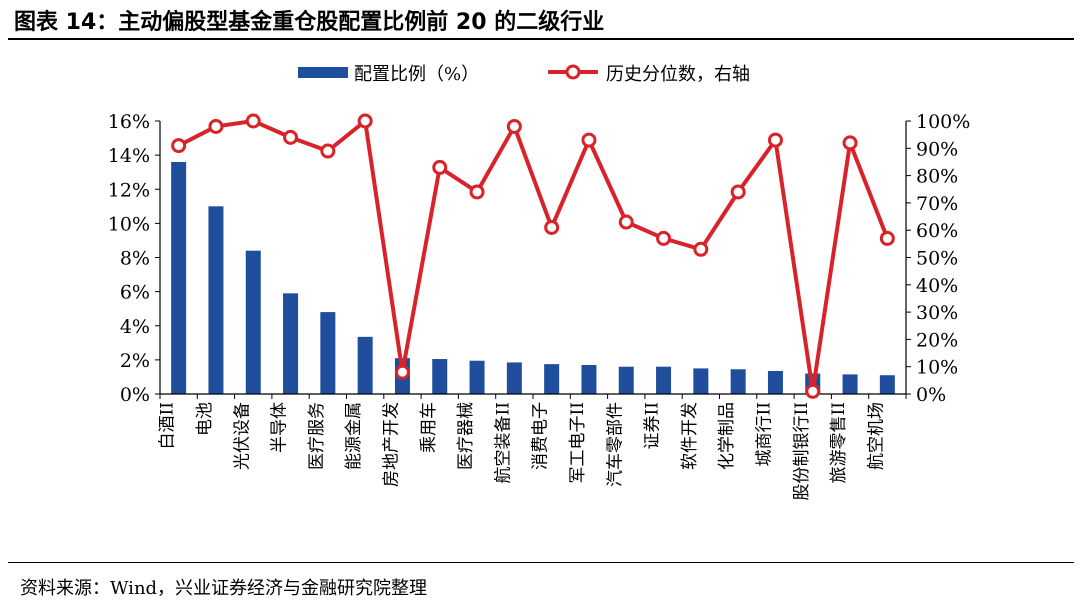 This screenshot has width=1080, height=607. I want to click on left-tick-label: 14%, so click(129, 156).